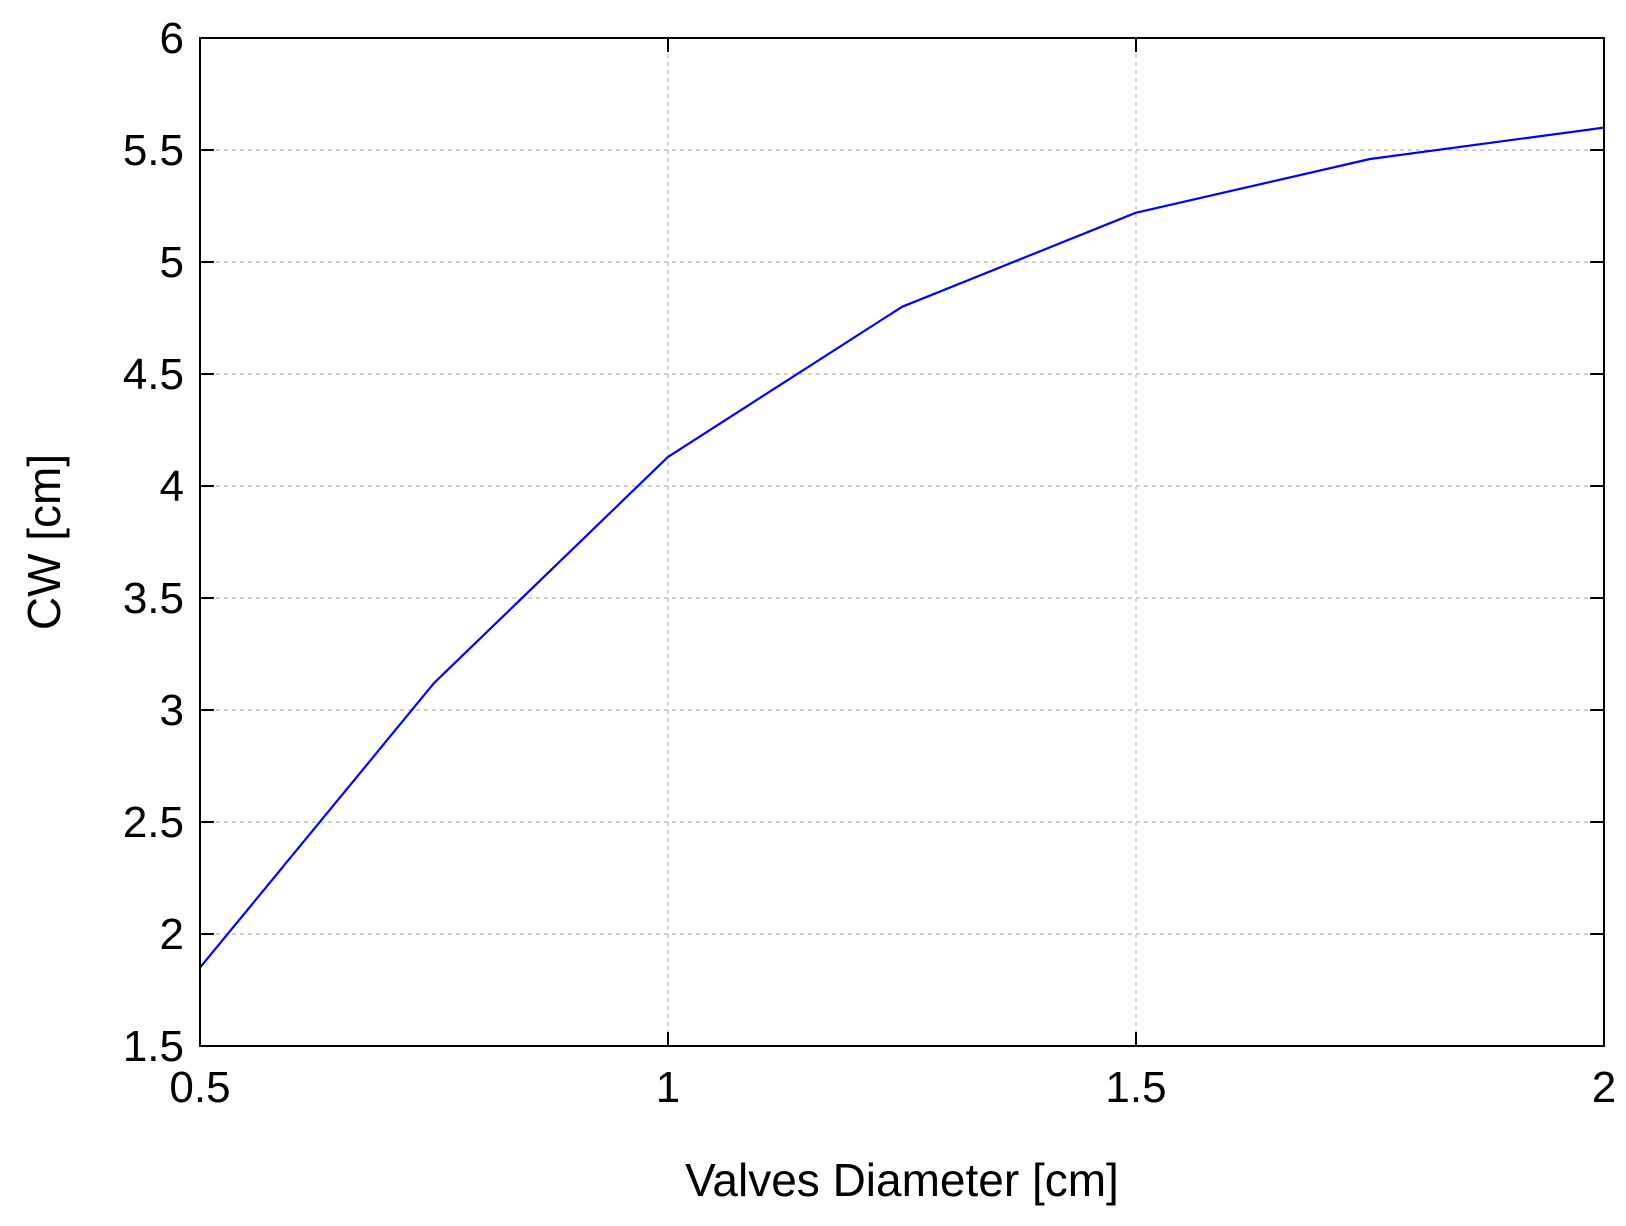 The image size is (1626, 1226). Describe the element at coordinates (153, 598) in the screenshot. I see `y-tick-label: 3.5` at that location.